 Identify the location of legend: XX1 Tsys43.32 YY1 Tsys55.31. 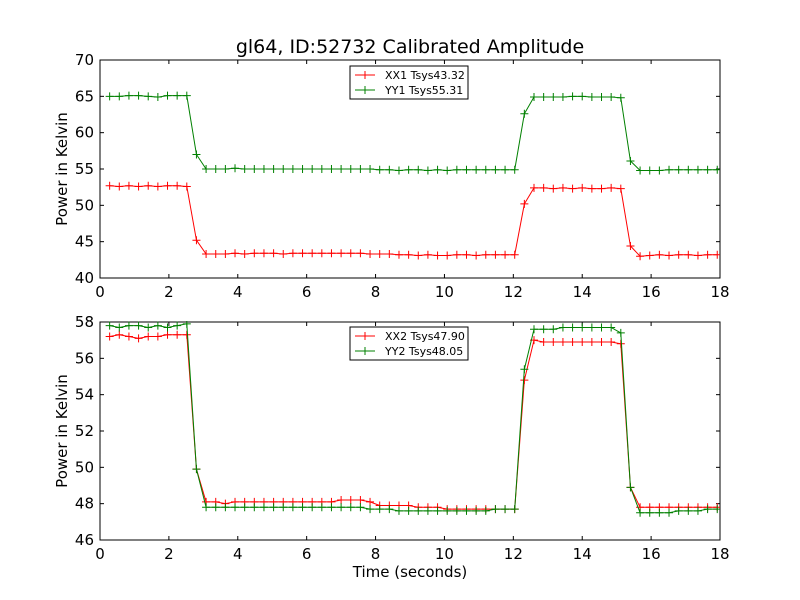
(409, 82).